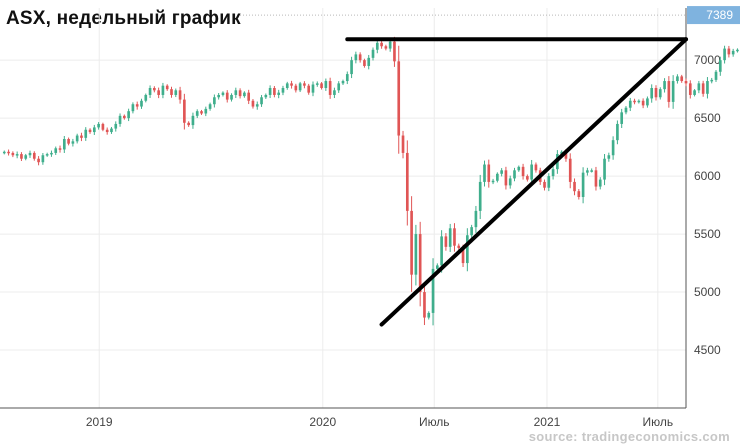 Image resolution: width=740 pixels, height=448 pixels. I want to click on y-tick-label: 5000, so click(707, 292).